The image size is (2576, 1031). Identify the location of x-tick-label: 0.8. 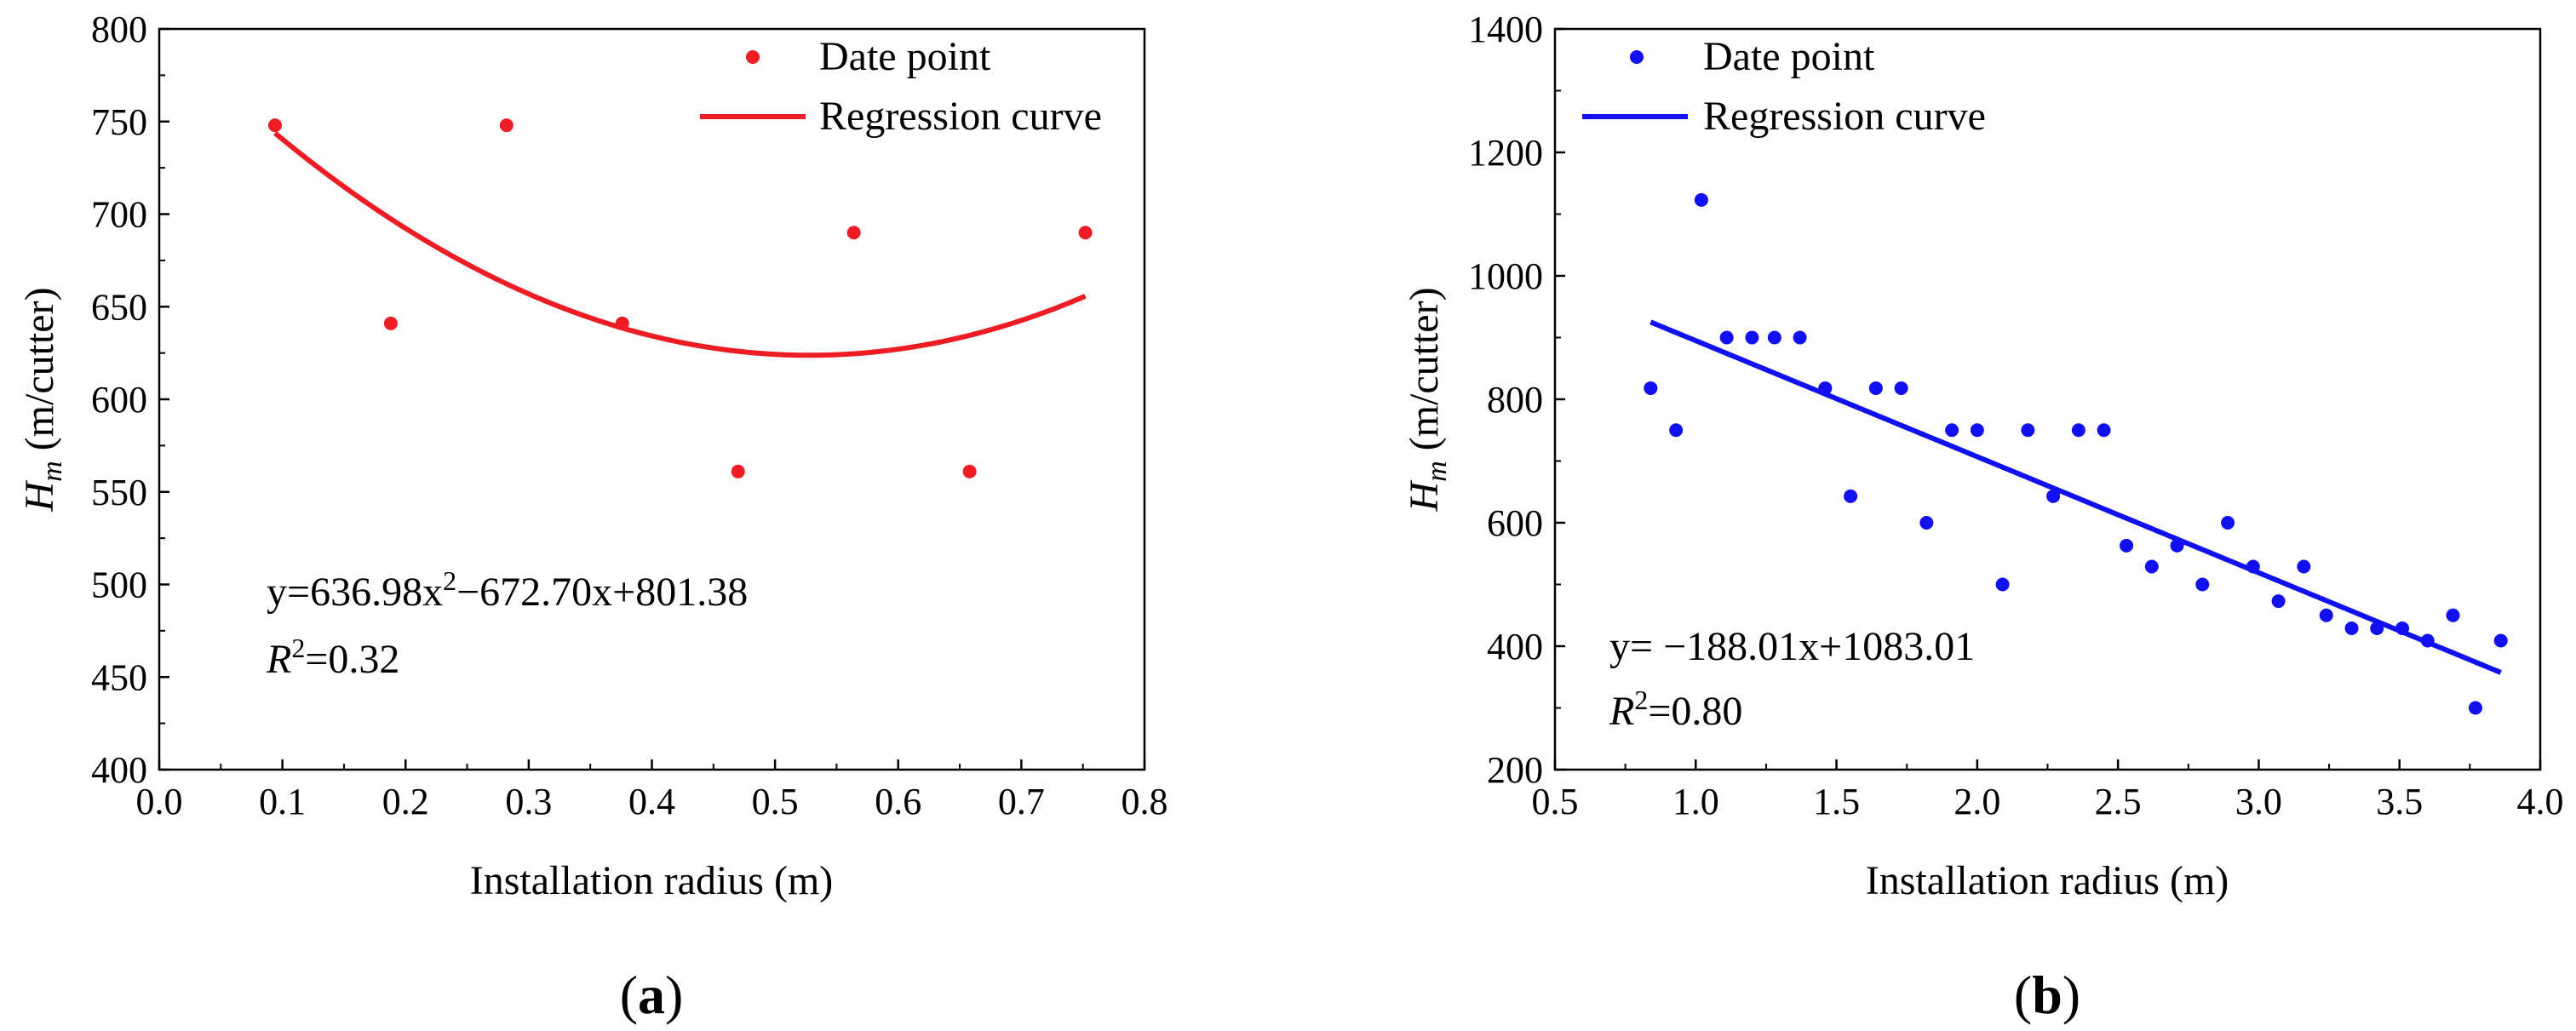
(1145, 801).